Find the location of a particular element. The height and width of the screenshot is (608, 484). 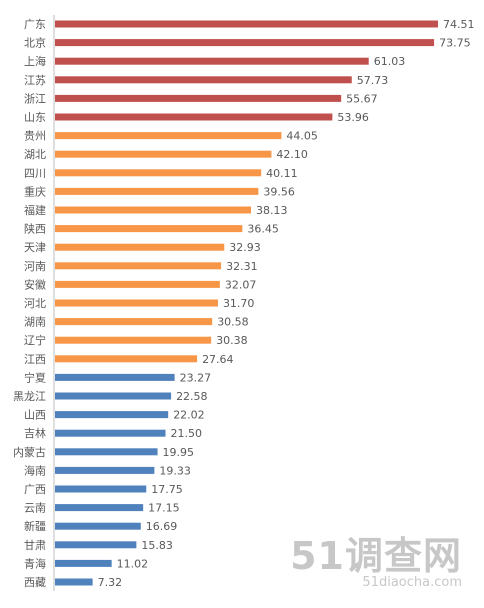

category-label: 江西 is located at coordinates (35, 359).